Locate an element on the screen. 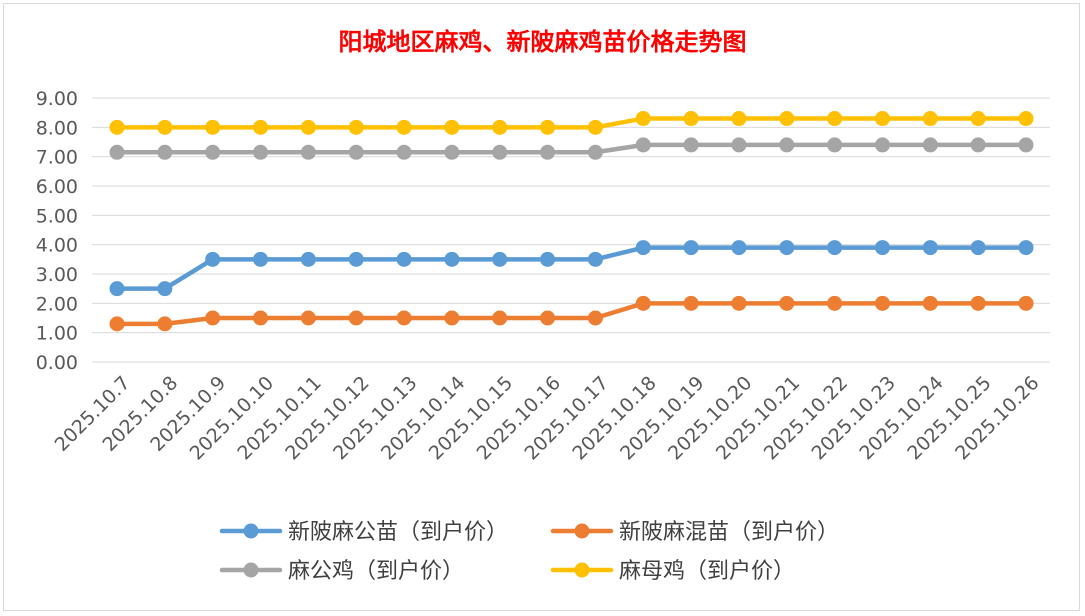 The height and width of the screenshot is (616, 1085). chart-title: 阳城地区麻鸡、新陂麻鸡苗价格走势图 is located at coordinates (542, 41).